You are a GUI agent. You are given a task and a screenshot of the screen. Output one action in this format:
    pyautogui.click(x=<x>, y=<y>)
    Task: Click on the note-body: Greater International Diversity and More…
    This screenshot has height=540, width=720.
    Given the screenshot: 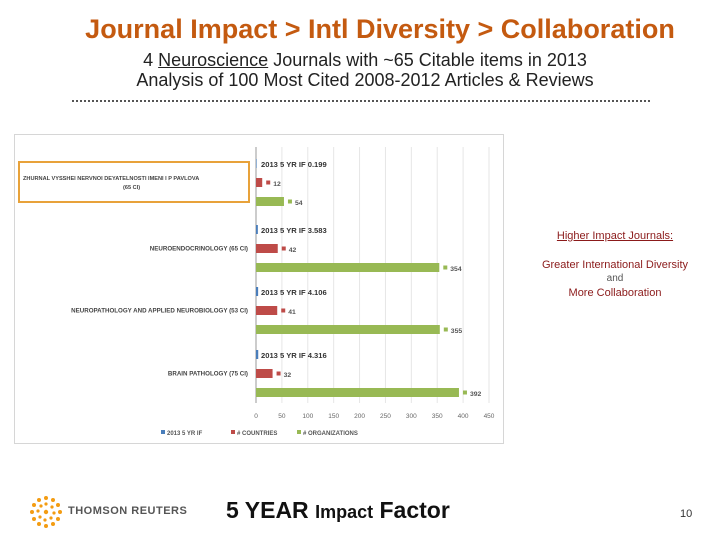 What is the action you would take?
    pyautogui.click(x=615, y=279)
    